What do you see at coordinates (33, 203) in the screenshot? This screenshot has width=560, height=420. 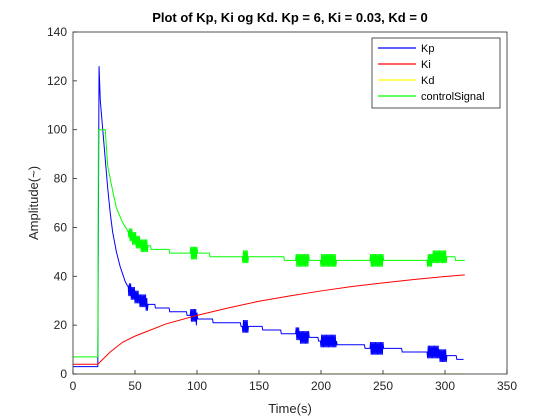 I see `y-axis-label: Amplitude(~)` at bounding box center [33, 203].